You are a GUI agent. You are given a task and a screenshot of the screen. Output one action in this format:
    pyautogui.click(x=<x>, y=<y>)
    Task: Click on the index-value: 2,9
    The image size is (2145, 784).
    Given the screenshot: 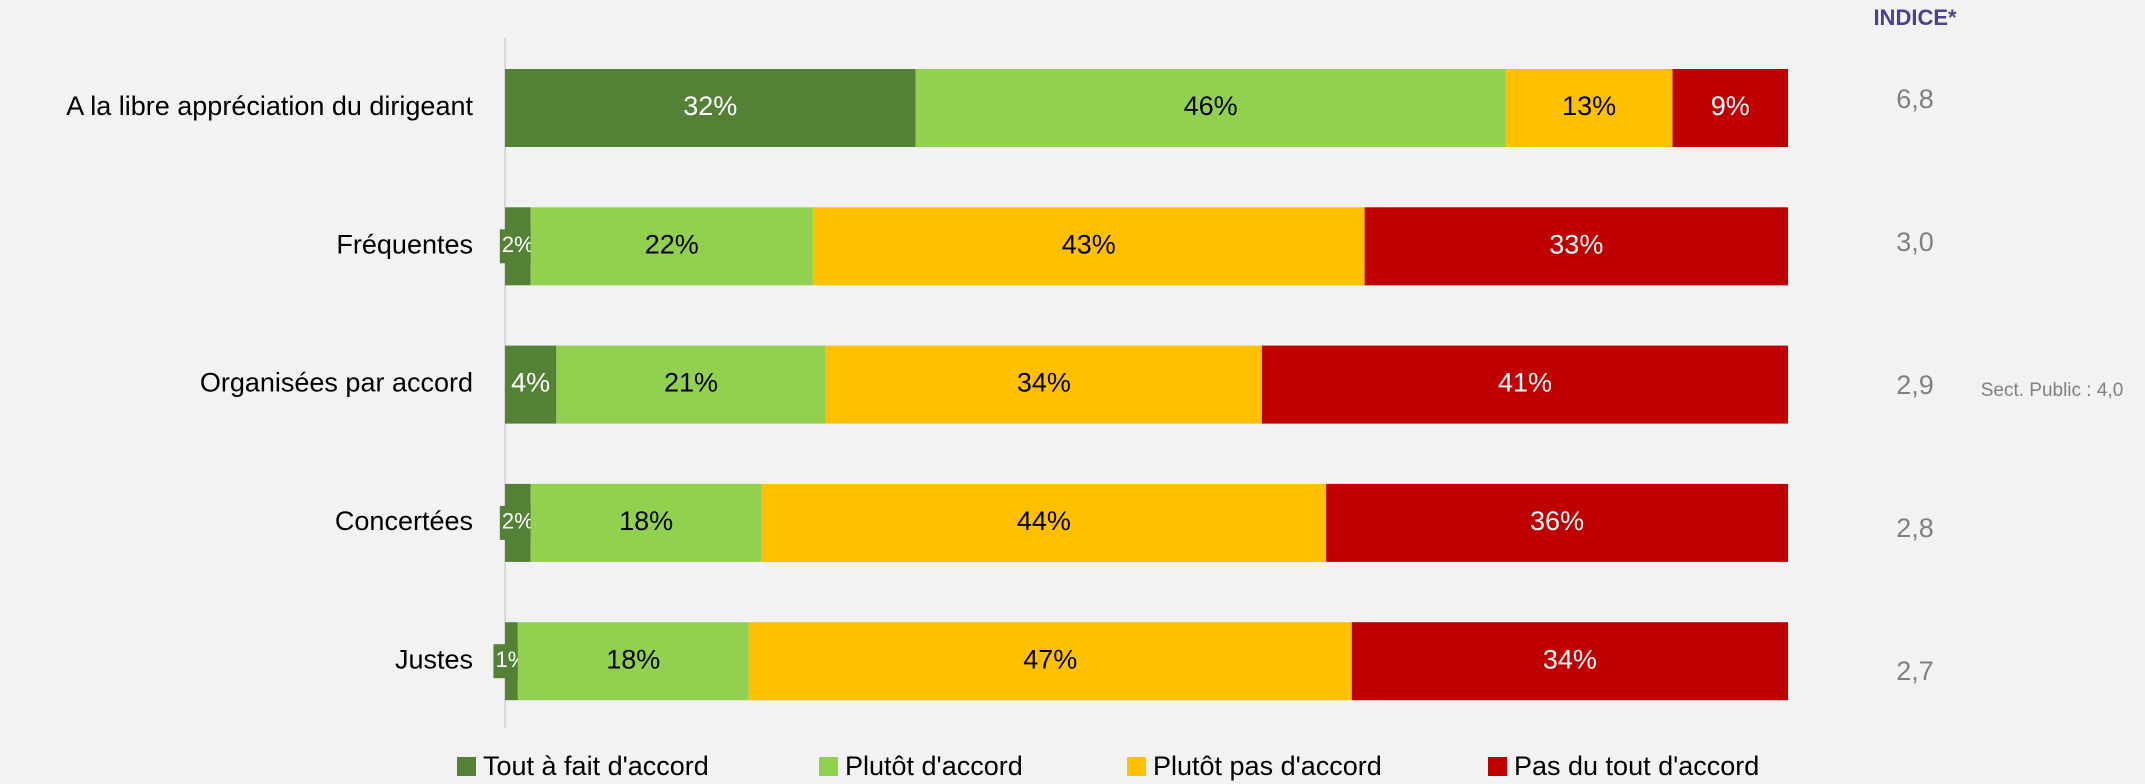 What is the action you would take?
    pyautogui.click(x=1915, y=385)
    